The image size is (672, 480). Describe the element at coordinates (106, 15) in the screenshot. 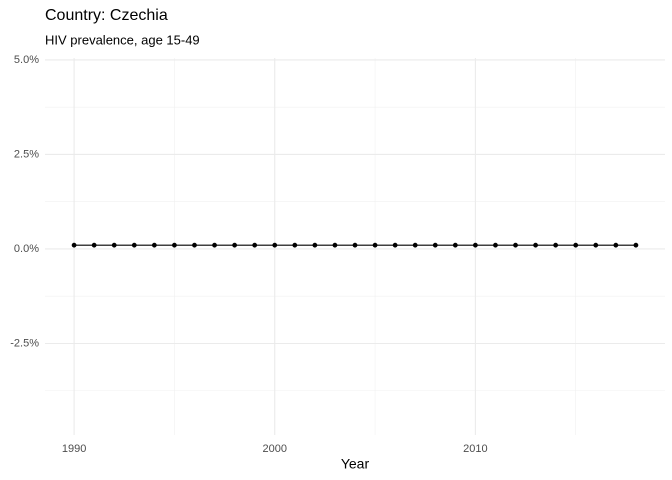

I see `chart-title: Country: Czechia` at that location.